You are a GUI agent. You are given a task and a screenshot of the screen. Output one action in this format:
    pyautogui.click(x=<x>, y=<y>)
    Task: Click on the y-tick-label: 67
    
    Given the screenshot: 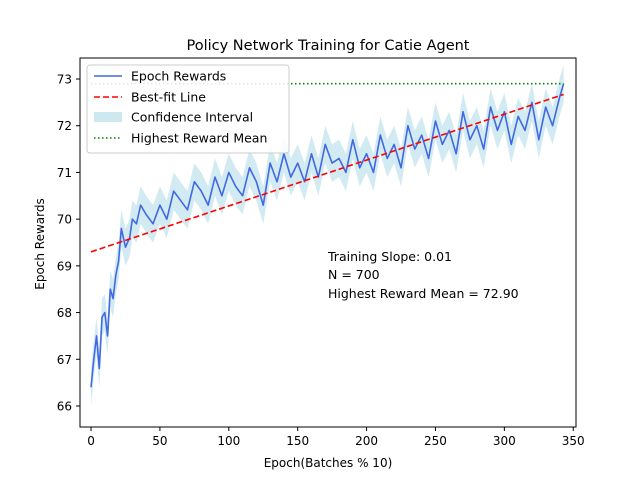 What is the action you would take?
    pyautogui.click(x=64, y=360)
    